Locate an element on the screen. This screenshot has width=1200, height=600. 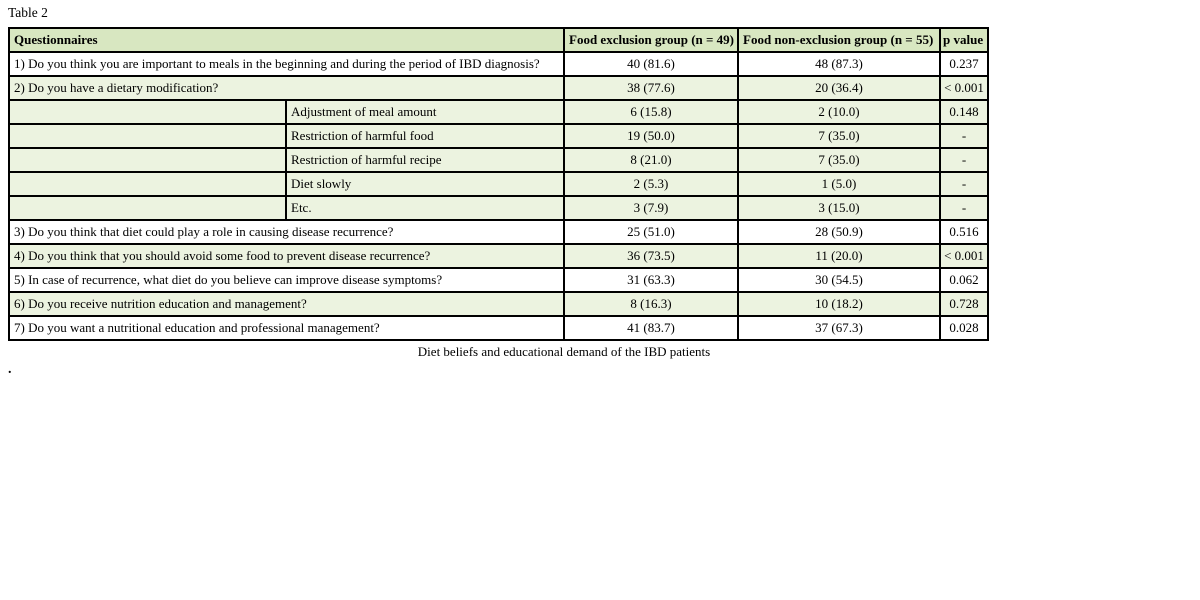
sub-question-cell: Adjustment of meal amount is located at coordinates (425, 112).